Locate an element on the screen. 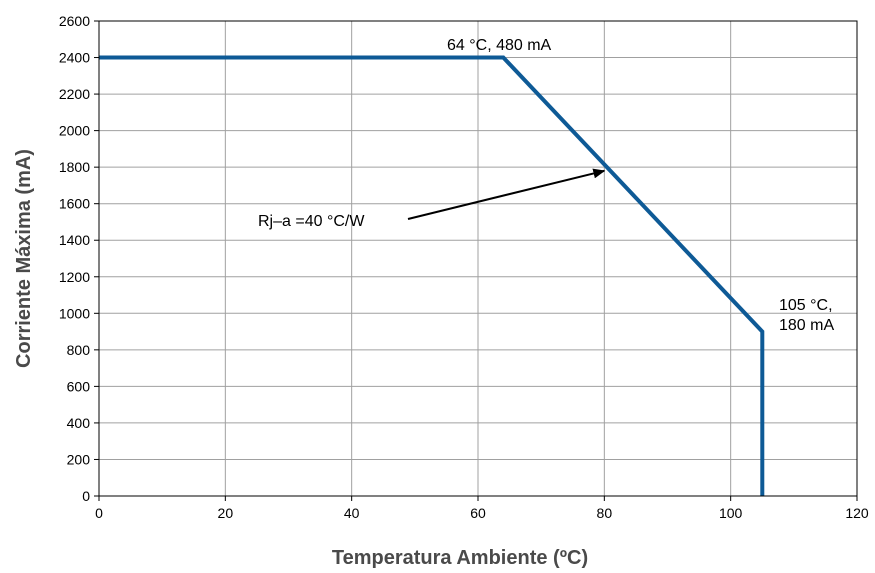  x-tick-label: 40 is located at coordinates (352, 513).